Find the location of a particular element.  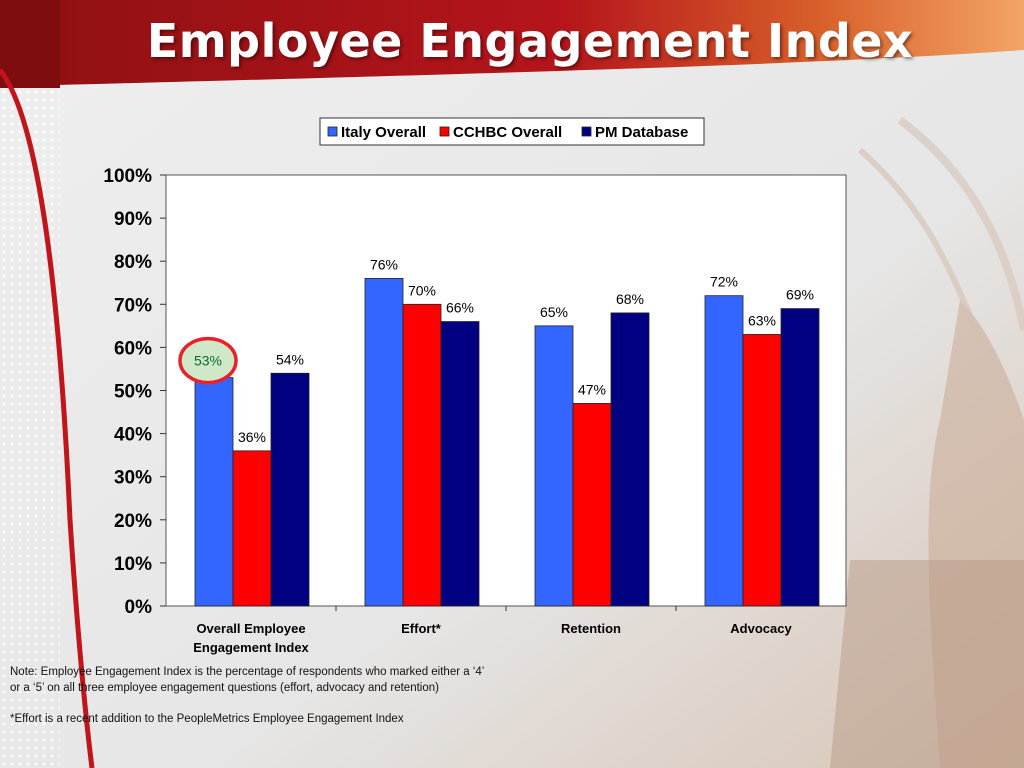

data-label: 76% is located at coordinates (384, 264).